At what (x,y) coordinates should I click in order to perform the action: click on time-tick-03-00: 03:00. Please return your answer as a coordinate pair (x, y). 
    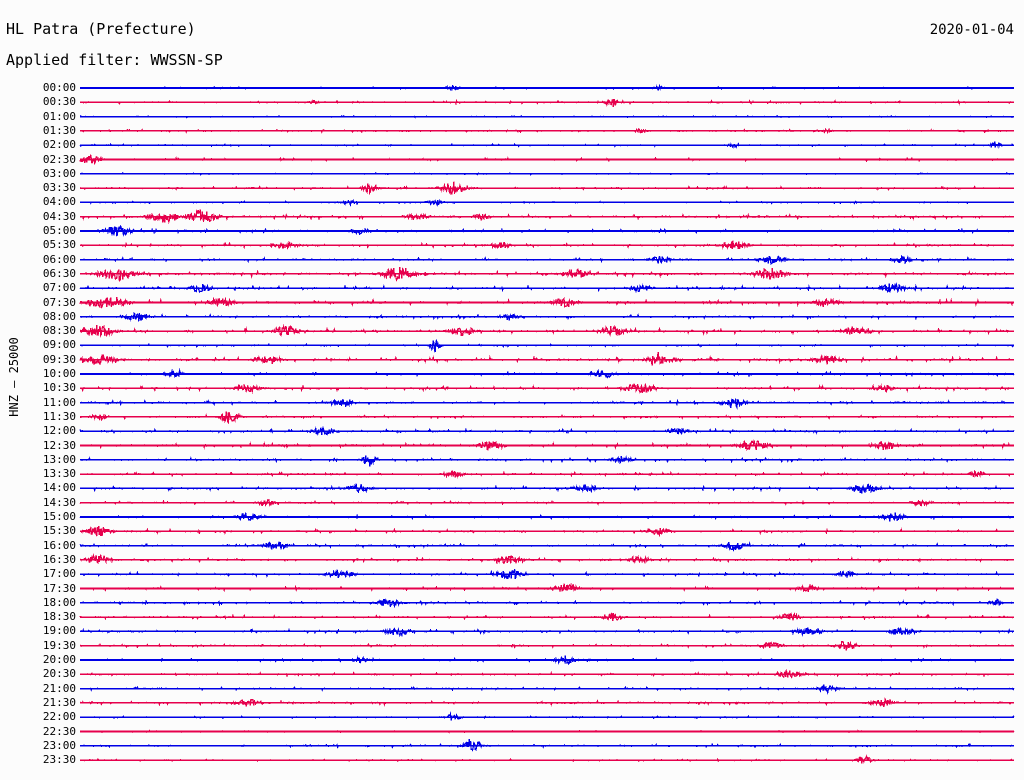
    Looking at the image, I should click on (59, 173).